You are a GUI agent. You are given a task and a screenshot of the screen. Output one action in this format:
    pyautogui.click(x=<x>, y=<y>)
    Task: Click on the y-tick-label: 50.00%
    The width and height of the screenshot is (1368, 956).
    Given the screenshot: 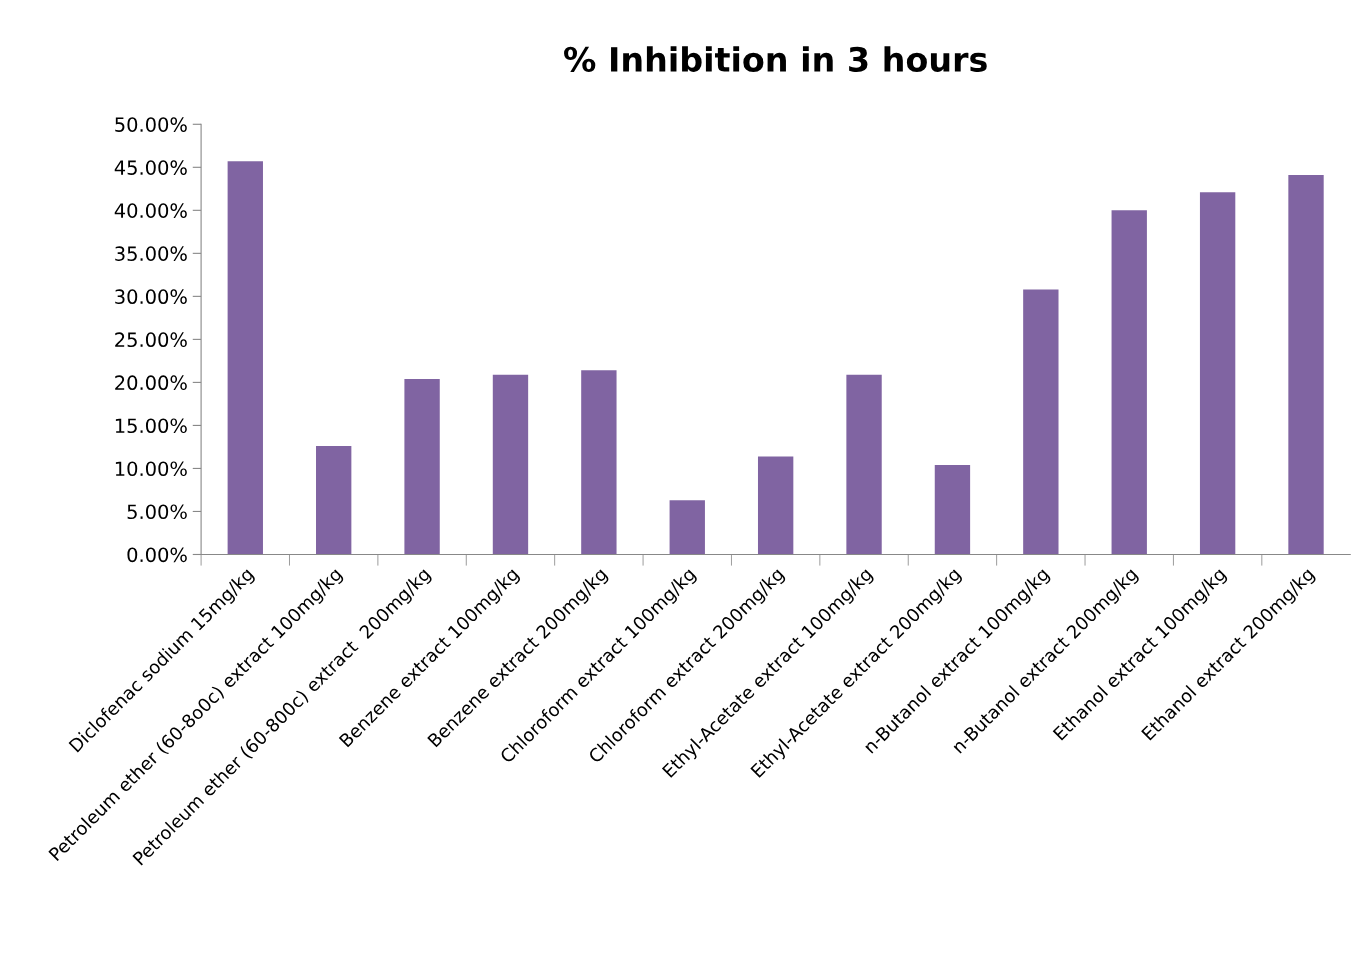 What is the action you would take?
    pyautogui.click(x=151, y=124)
    